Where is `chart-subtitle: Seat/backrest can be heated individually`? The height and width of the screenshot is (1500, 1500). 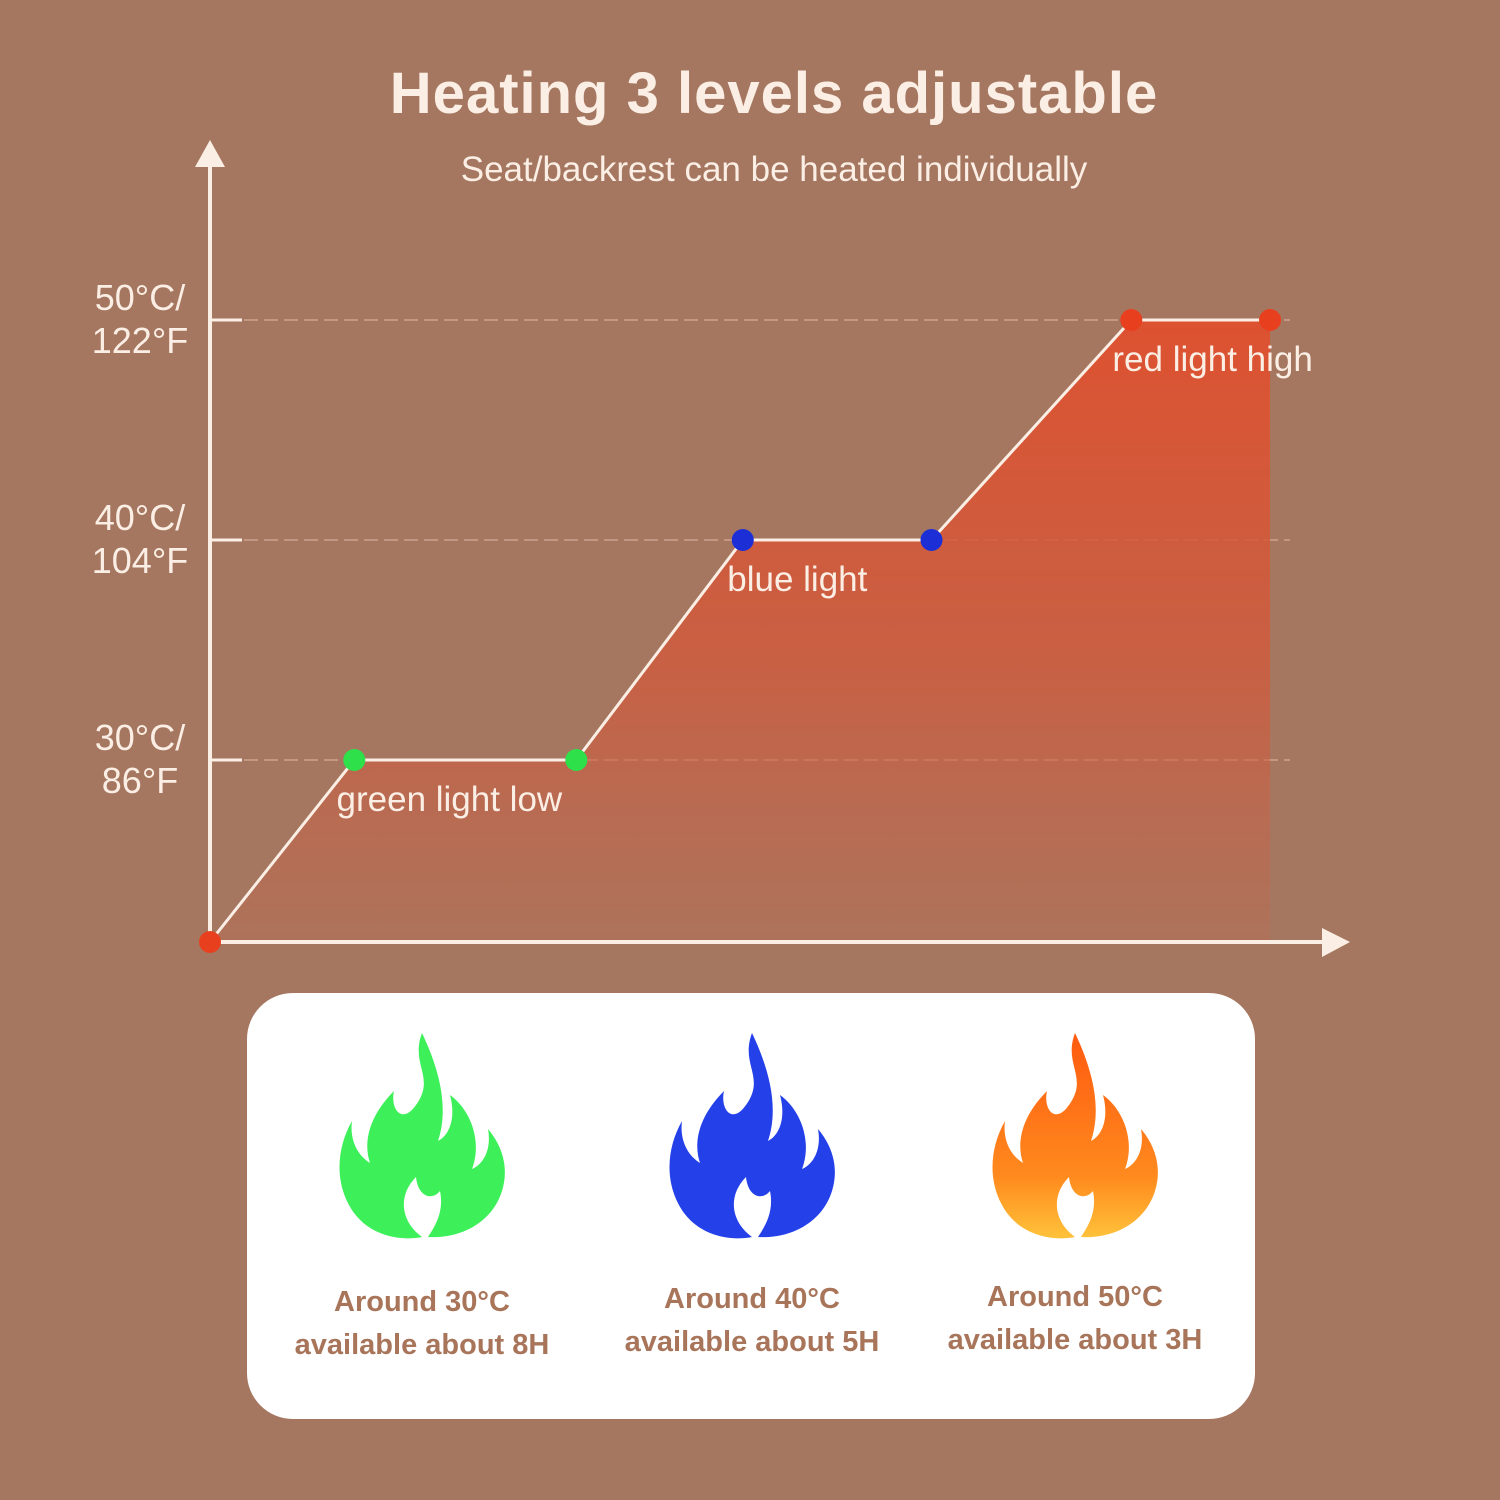
chart-subtitle: Seat/backrest can be heated individually is located at coordinates (774, 169).